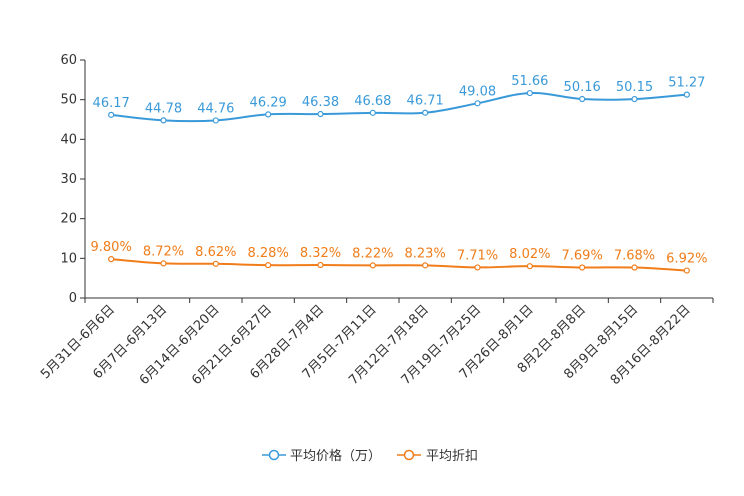  Describe the element at coordinates (425, 253) in the screenshot. I see `data-label: 8.23%` at that location.